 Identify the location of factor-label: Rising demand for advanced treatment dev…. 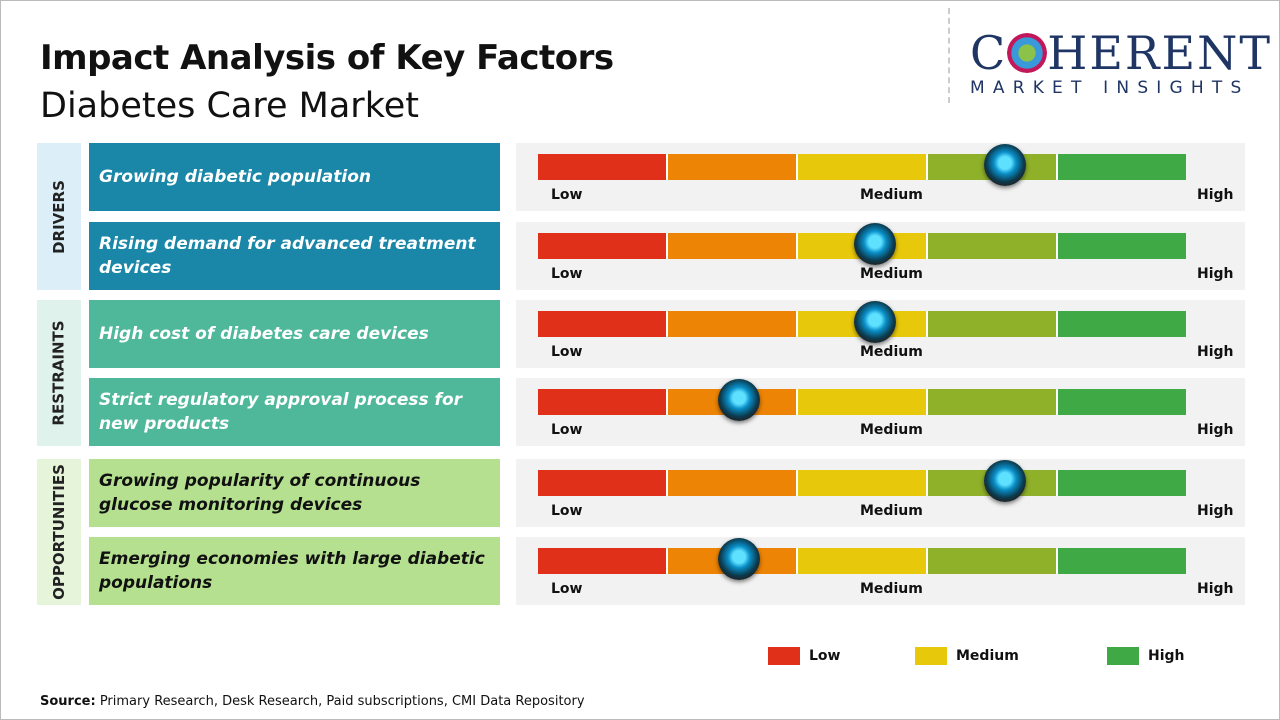
(294, 256).